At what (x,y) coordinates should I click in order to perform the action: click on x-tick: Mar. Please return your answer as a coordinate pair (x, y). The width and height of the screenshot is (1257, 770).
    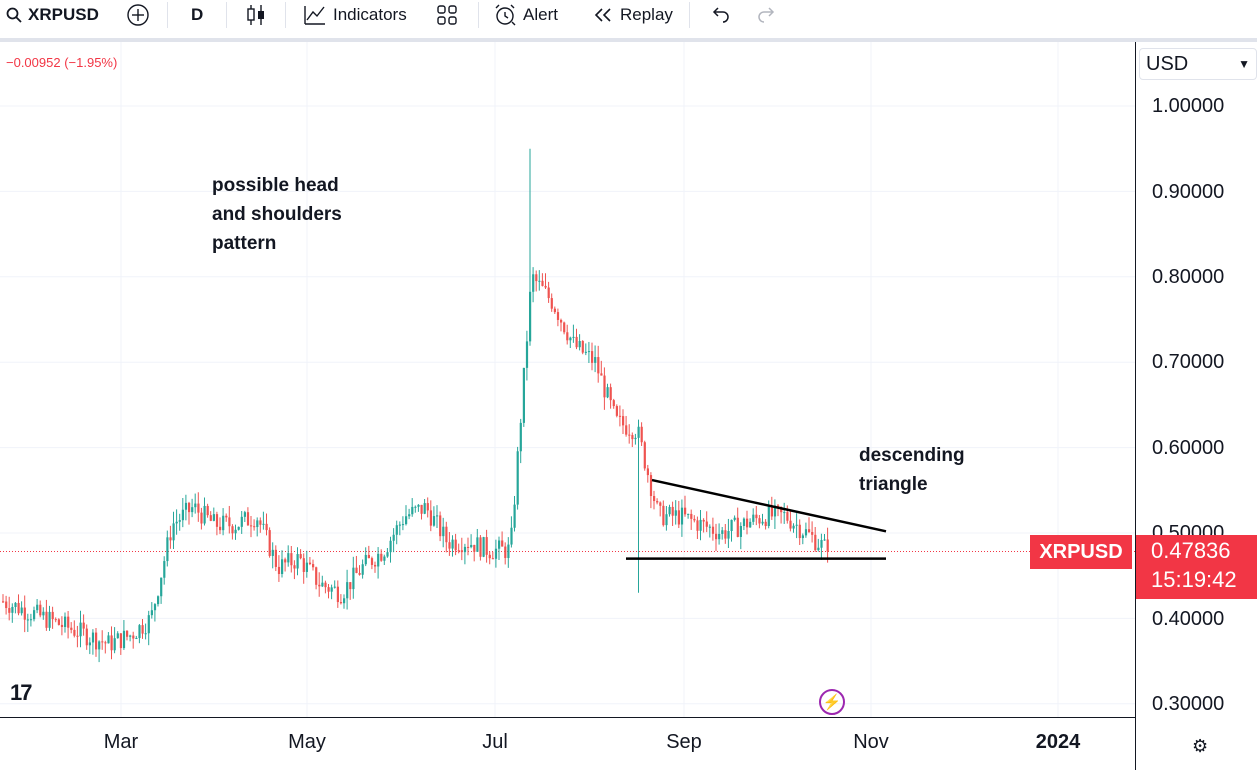
    Looking at the image, I should click on (121, 742).